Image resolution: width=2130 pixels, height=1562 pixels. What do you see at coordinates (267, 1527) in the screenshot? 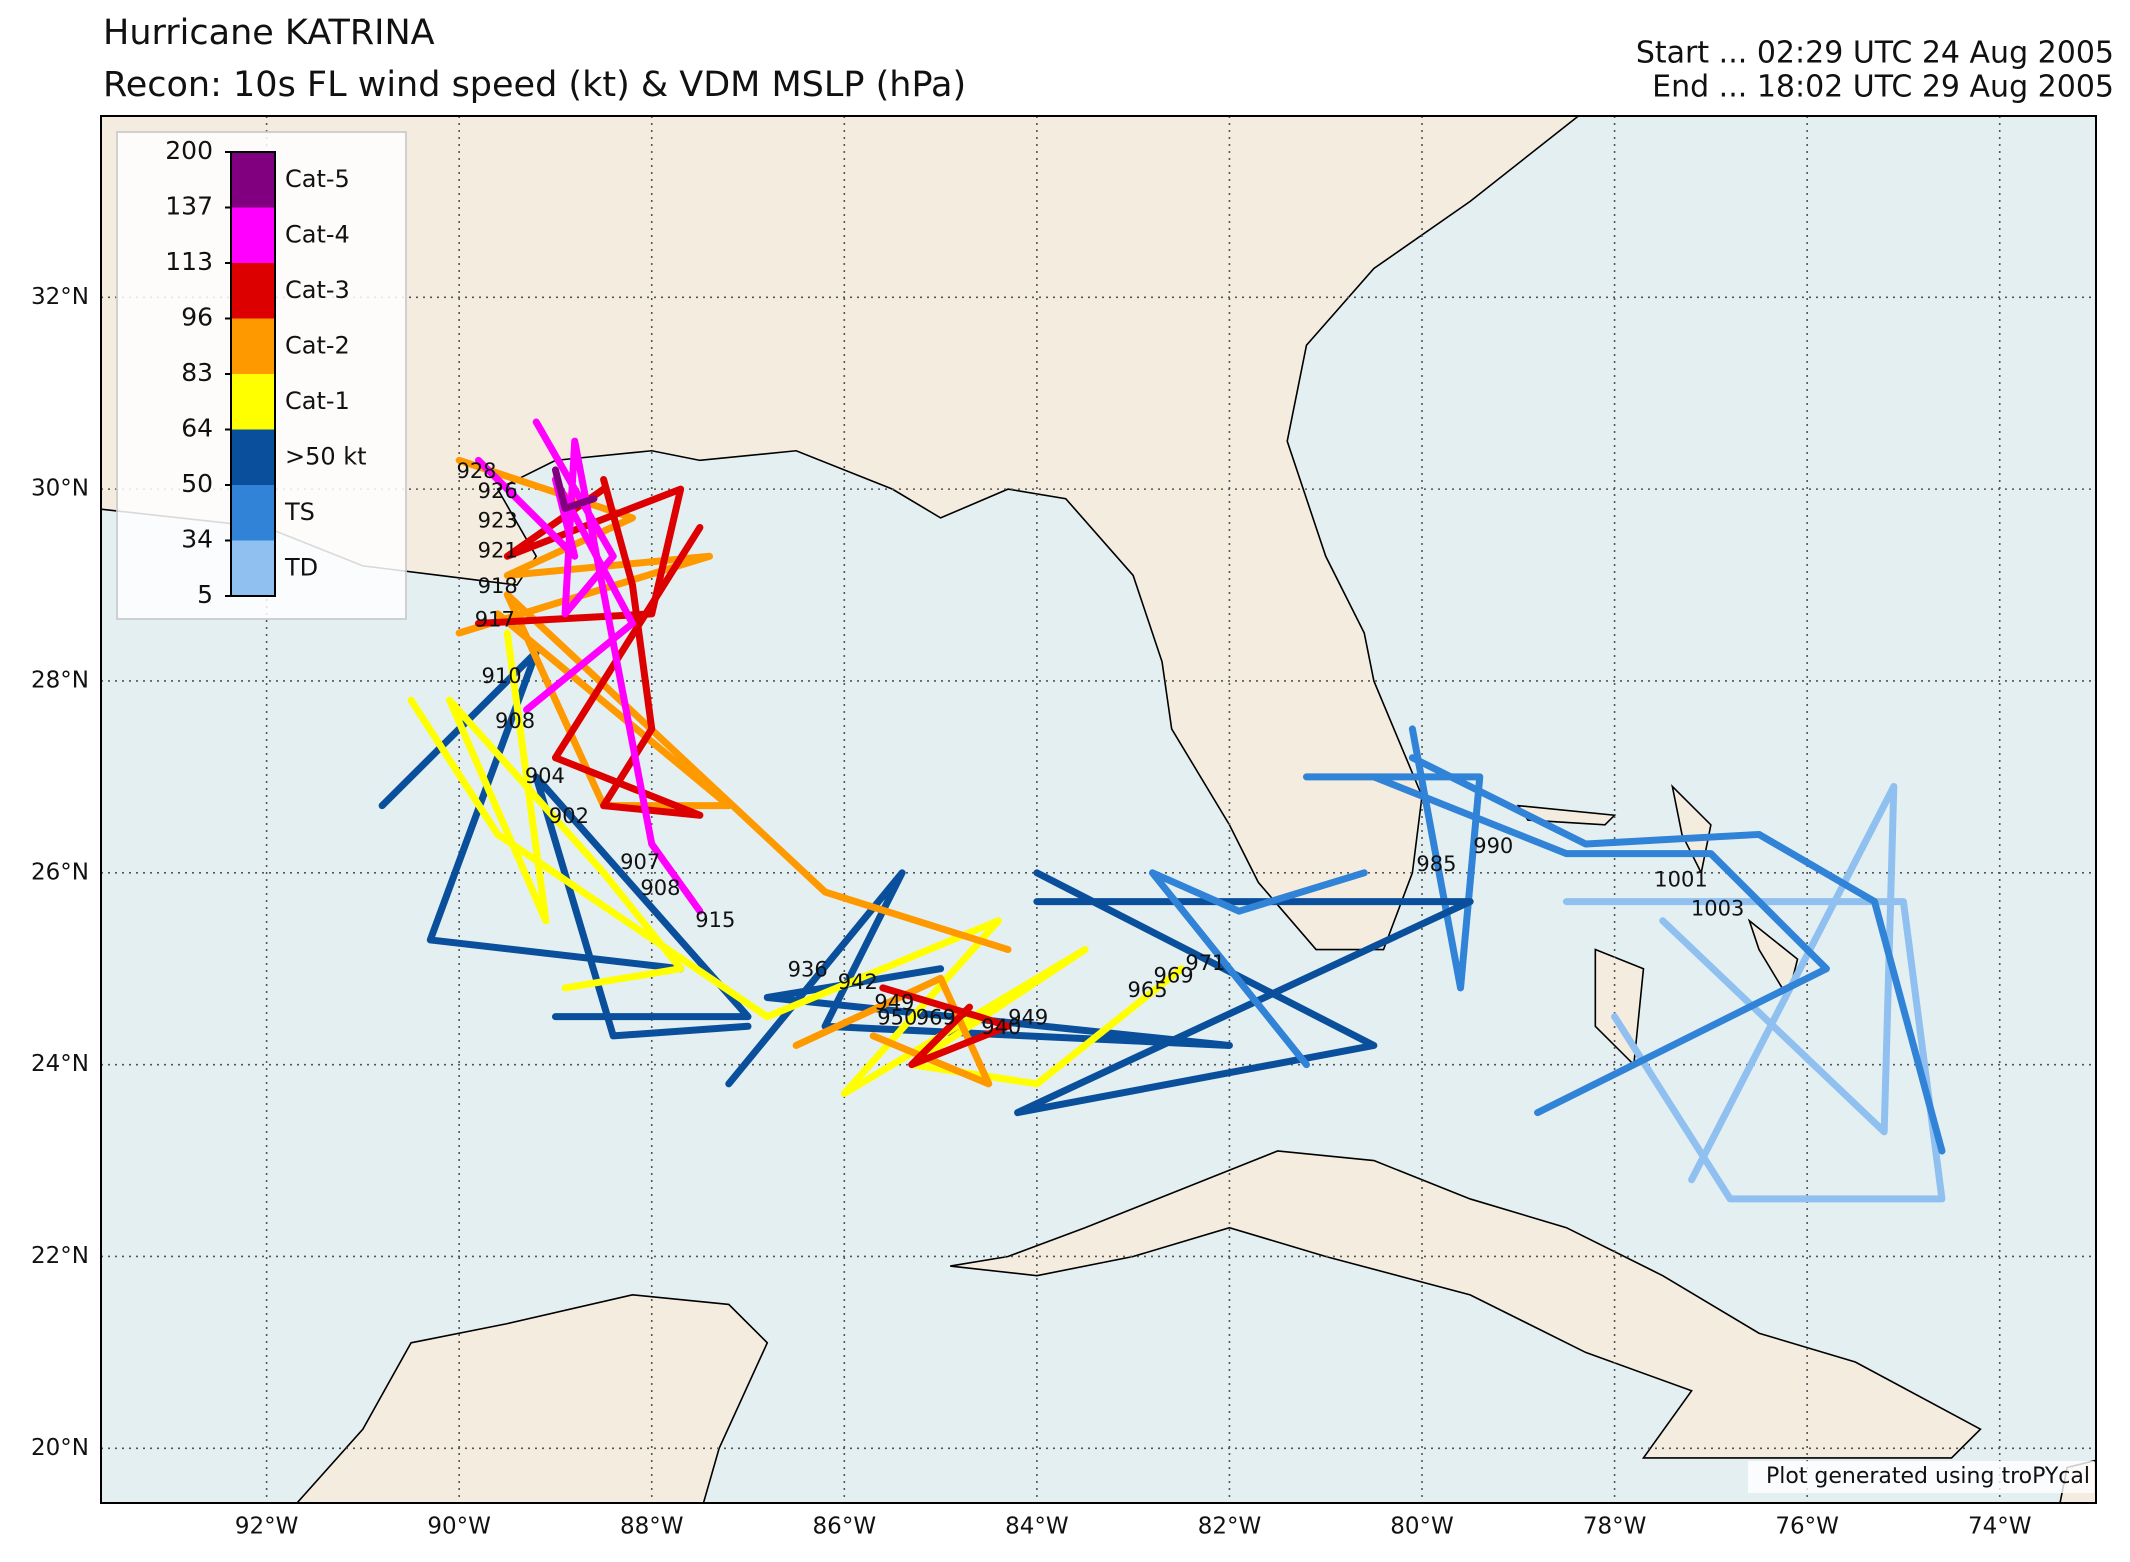
I see `x-tick-label: 92°W` at bounding box center [267, 1527].